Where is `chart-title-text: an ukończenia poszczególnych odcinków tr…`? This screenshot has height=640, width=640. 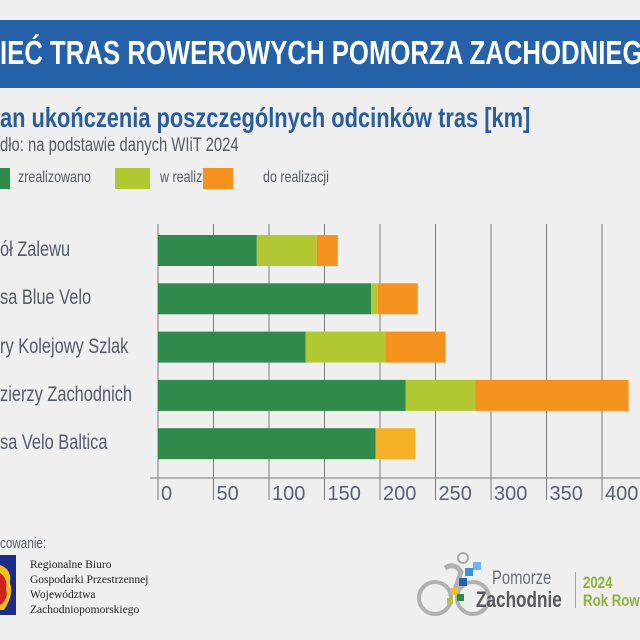 chart-title-text: an ukończenia poszczególnych odcinków tr… is located at coordinates (265, 117).